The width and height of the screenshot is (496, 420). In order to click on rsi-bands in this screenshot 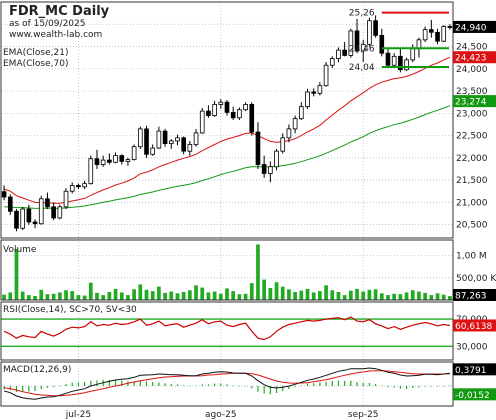, I will do `click(227, 333)`.